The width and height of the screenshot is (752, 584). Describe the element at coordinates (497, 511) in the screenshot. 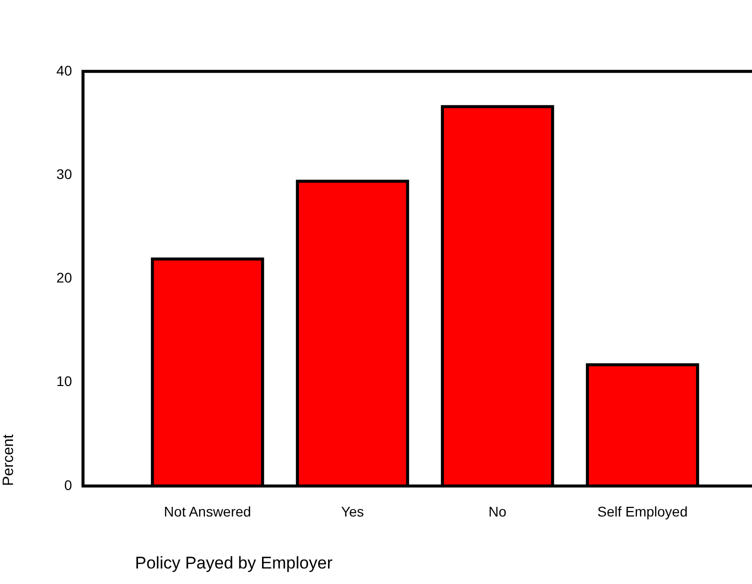

I see `x-tick-label: No` at that location.